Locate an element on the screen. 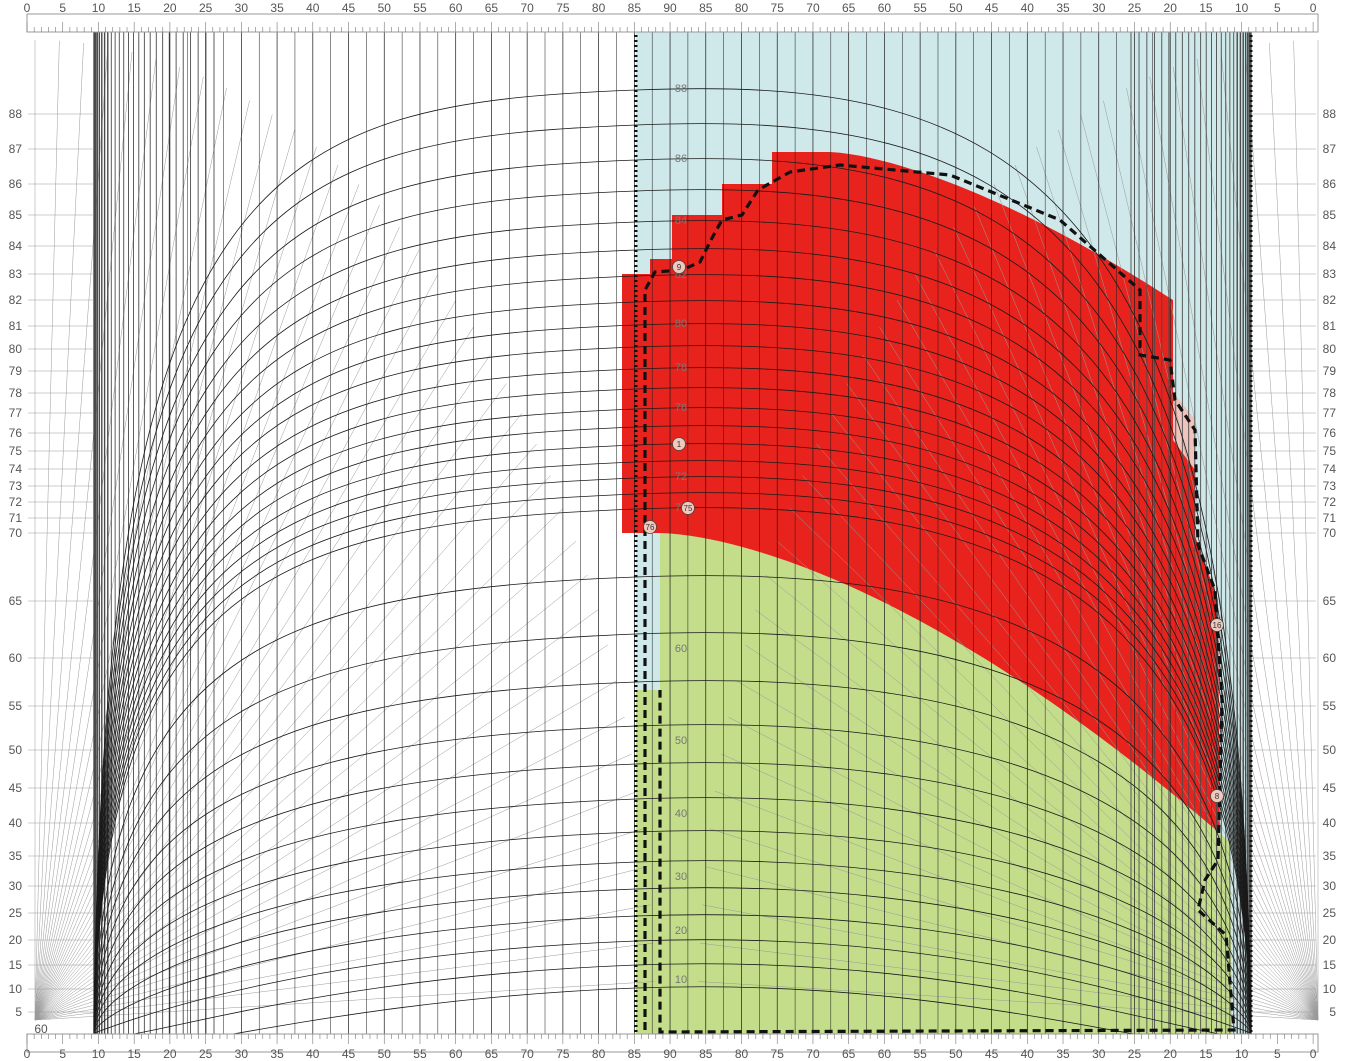 The width and height of the screenshot is (1352, 1061). top-scale-label: 5 is located at coordinates (1277, 8).